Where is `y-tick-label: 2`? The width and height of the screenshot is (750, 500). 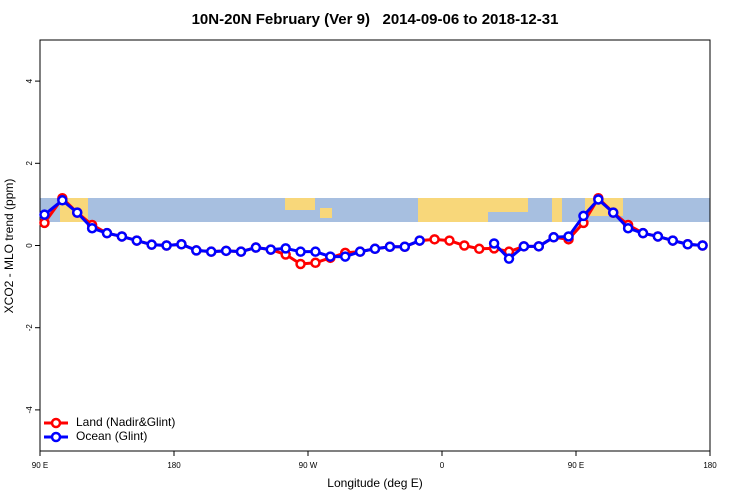 y-tick-label: 2 is located at coordinates (29, 163).